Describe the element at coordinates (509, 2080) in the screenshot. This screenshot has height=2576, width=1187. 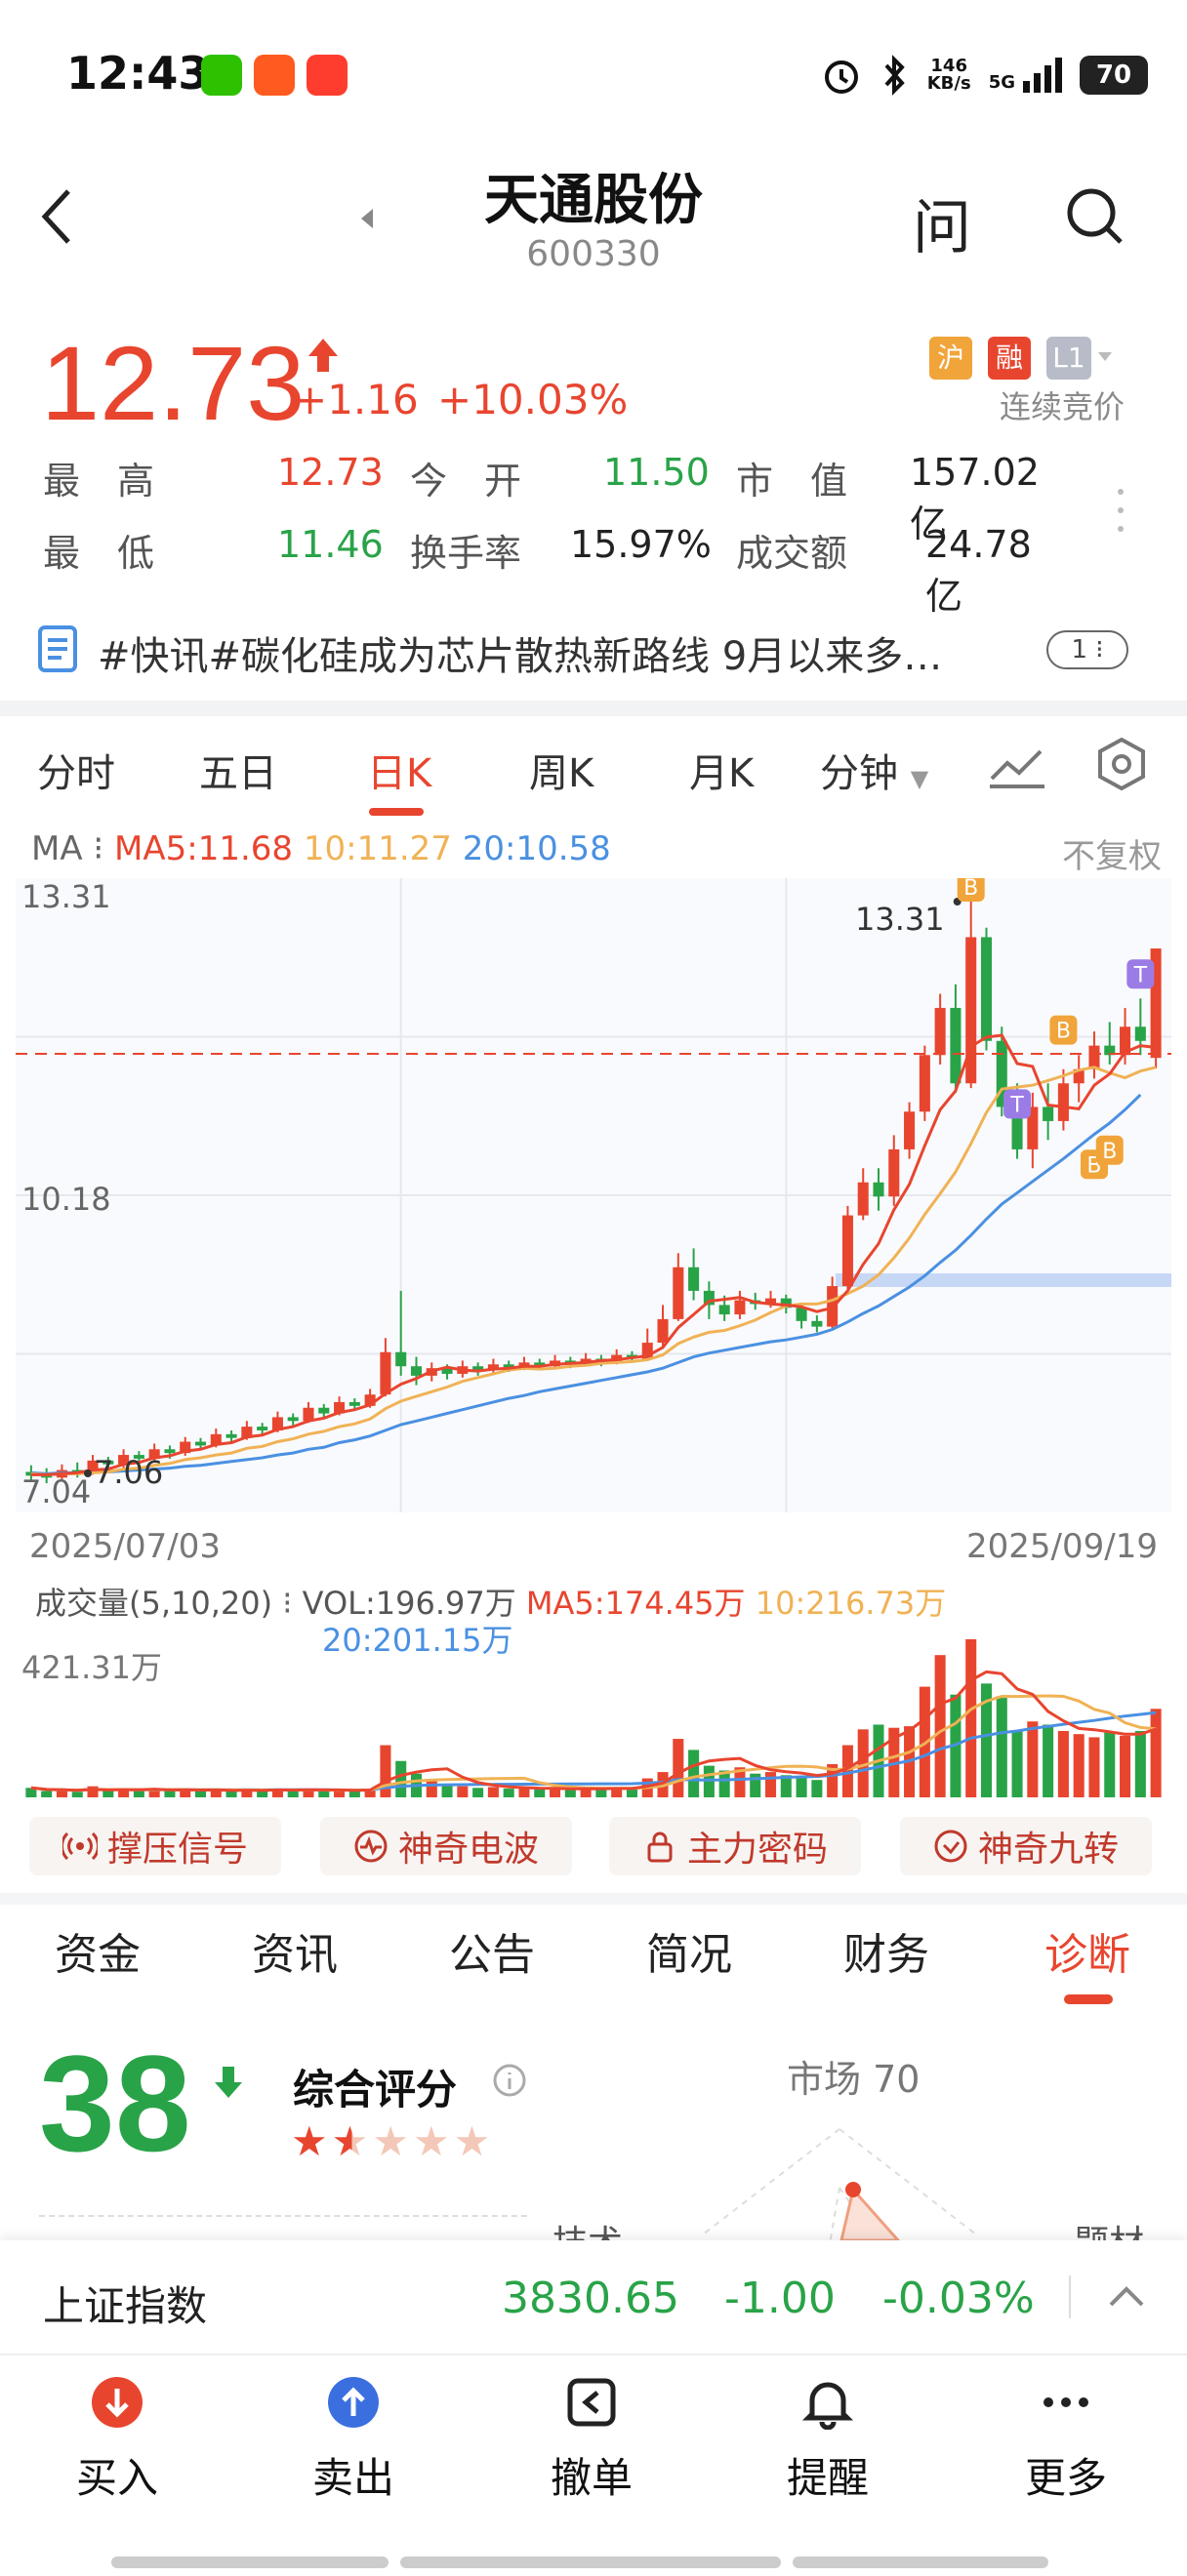
I see `info-icon` at that location.